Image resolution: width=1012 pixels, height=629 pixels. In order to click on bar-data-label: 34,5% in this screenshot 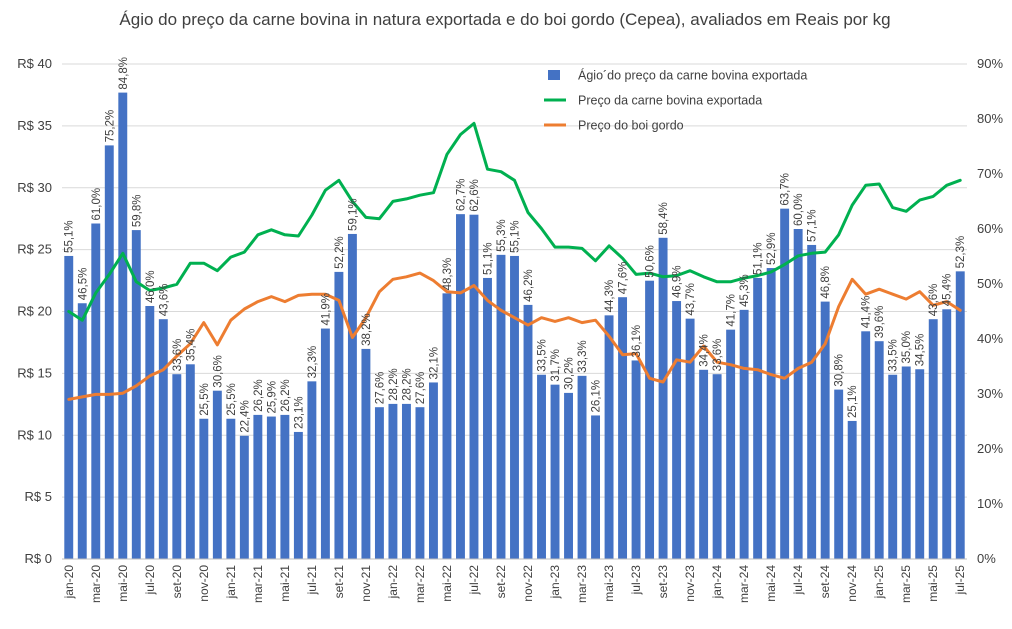, I will do `click(921, 350)`.